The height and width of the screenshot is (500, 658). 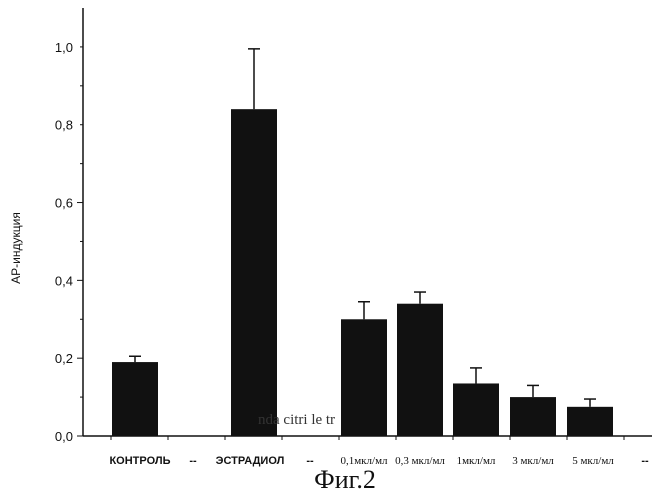 I want to click on y-tick-label: 1,0, so click(x=64, y=47).